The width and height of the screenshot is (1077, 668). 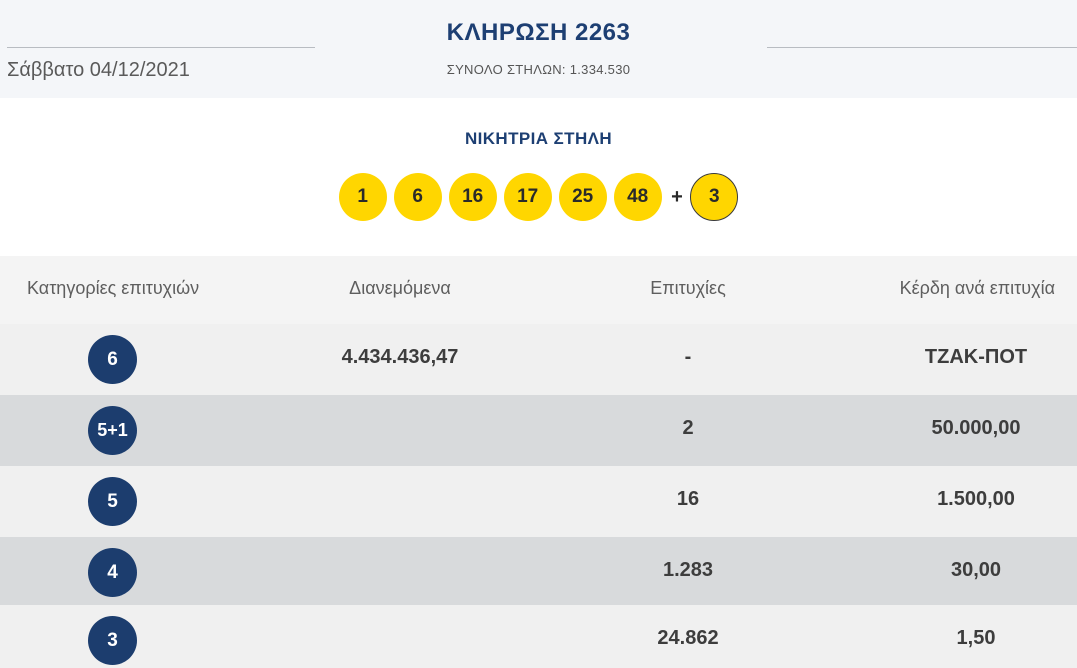 I want to click on header-winners: Επιτυχίες, so click(x=688, y=288).